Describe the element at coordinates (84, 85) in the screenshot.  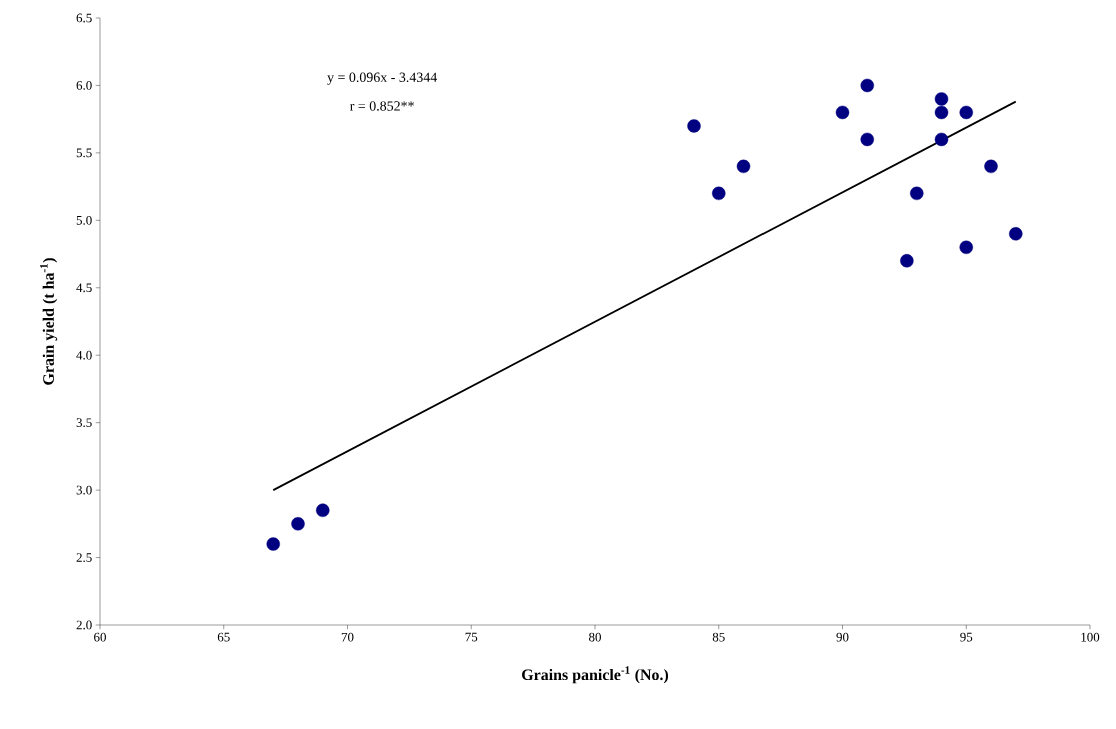
I see `y-tick-label: 6.0` at that location.